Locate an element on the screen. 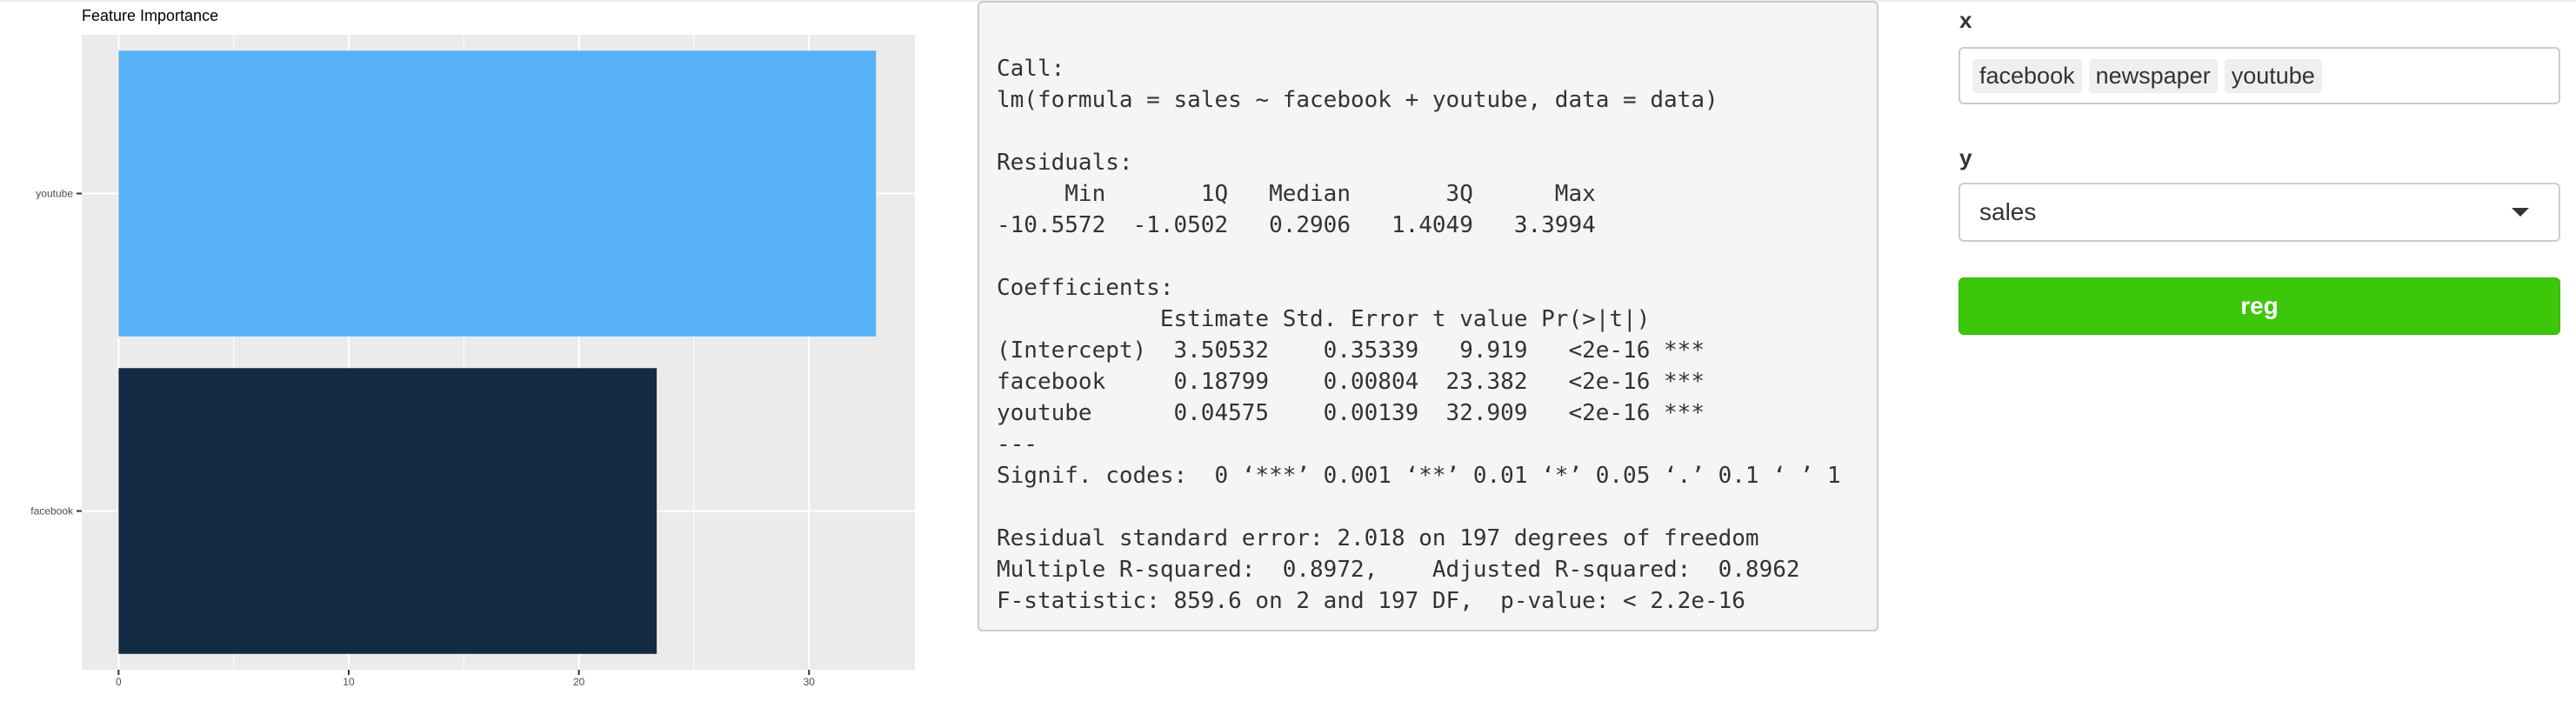 This screenshot has height=708, width=2576. plot-title: Feature Importance is located at coordinates (150, 15).